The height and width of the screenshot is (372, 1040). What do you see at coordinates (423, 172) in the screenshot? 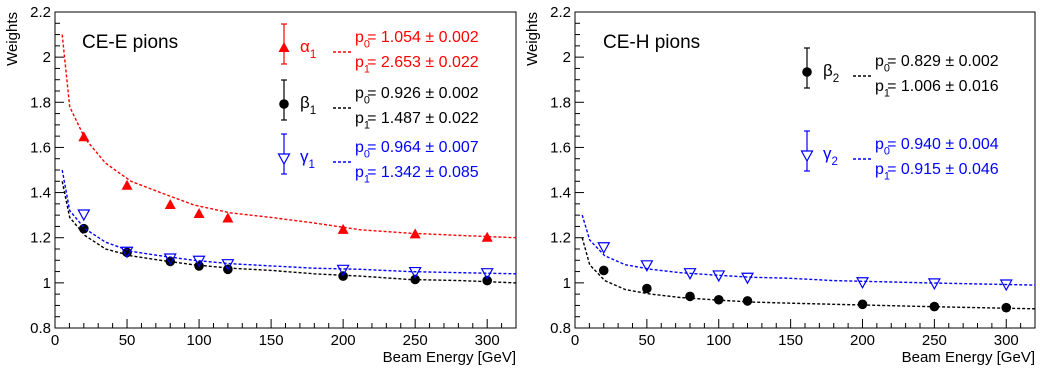
I see `param-p1-value: = 1.342 ± 0.085` at bounding box center [423, 172].